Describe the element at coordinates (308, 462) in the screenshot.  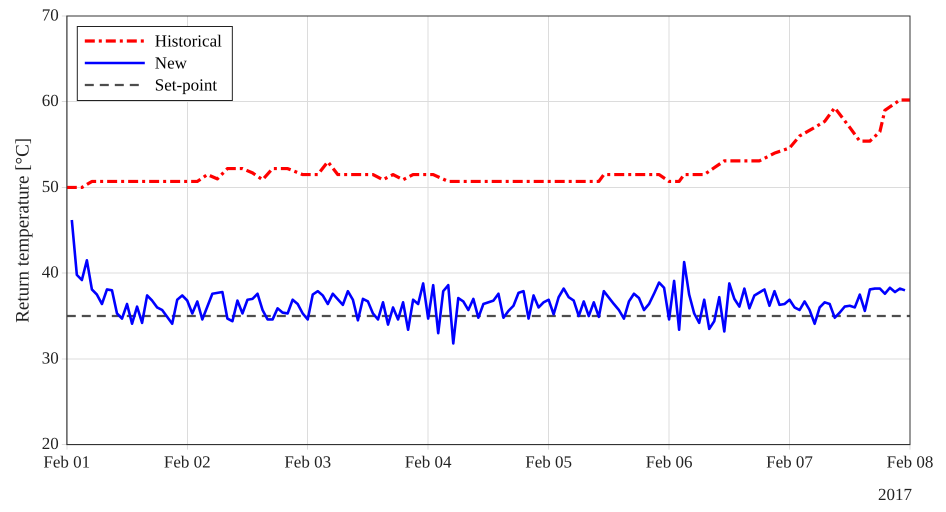
I see `x-tick-label: Feb 03` at that location.